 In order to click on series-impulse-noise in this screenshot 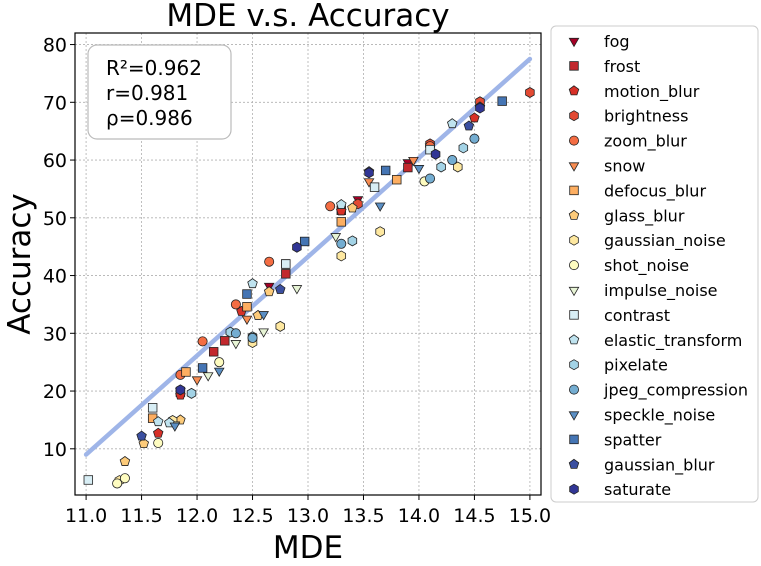, I will do `click(255, 332)`.